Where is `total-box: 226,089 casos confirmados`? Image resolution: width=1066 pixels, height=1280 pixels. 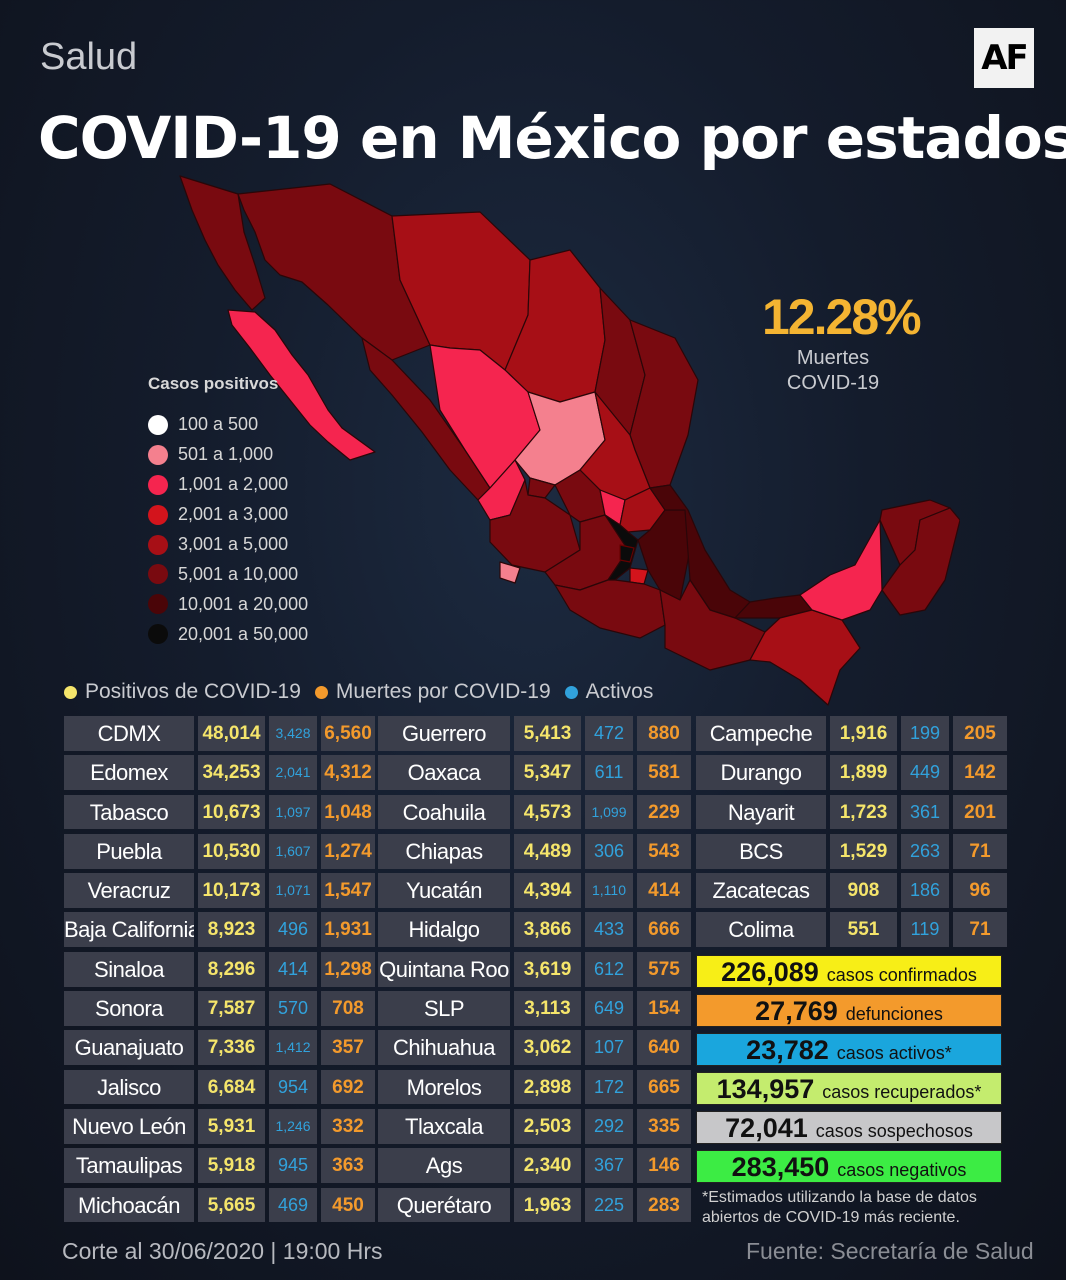 total-box: 226,089 casos confirmados is located at coordinates (849, 971).